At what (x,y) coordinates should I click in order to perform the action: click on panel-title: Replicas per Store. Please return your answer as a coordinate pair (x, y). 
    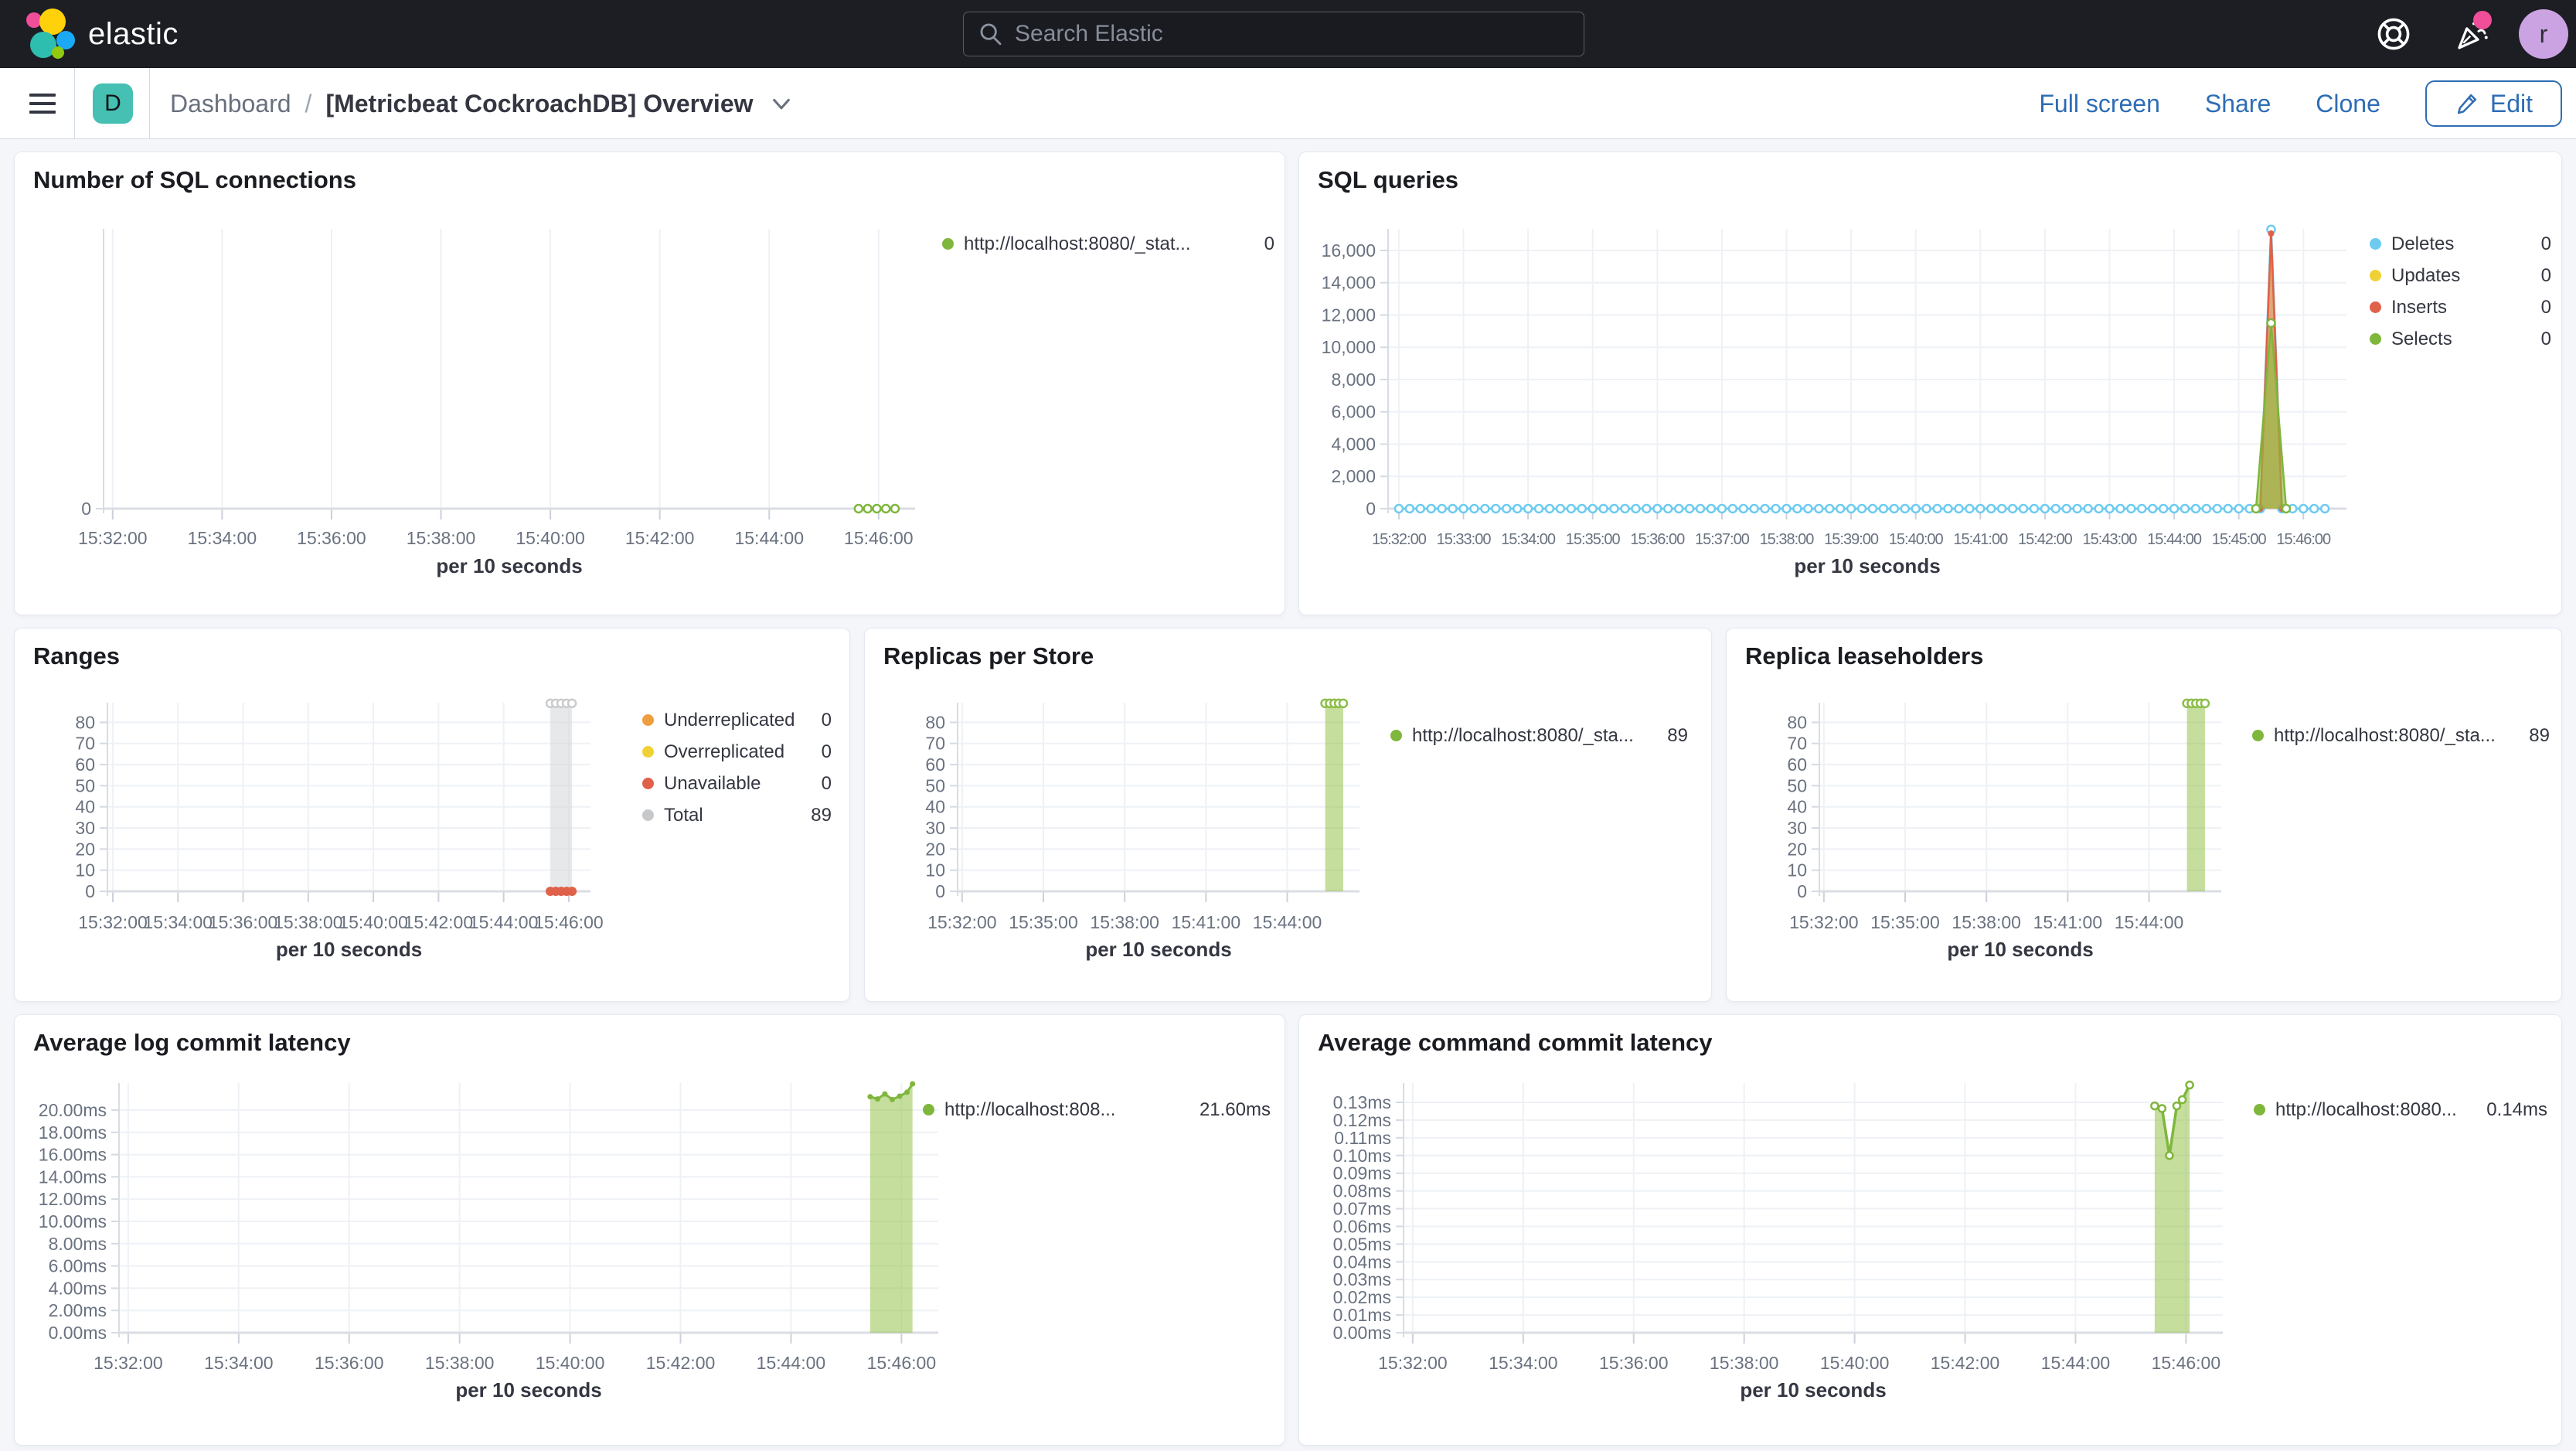
    Looking at the image, I should click on (989, 655).